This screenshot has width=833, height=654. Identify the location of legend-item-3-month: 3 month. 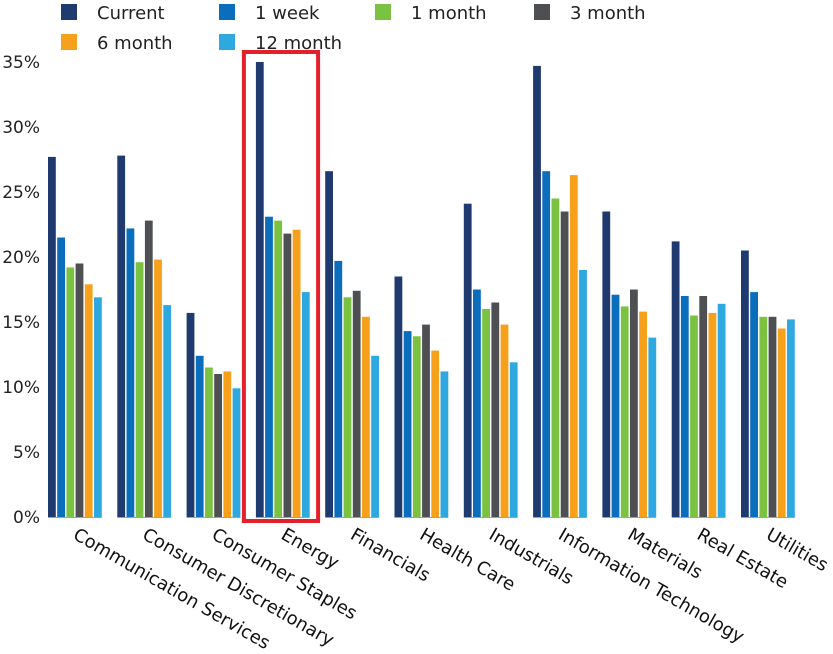
(590, 13).